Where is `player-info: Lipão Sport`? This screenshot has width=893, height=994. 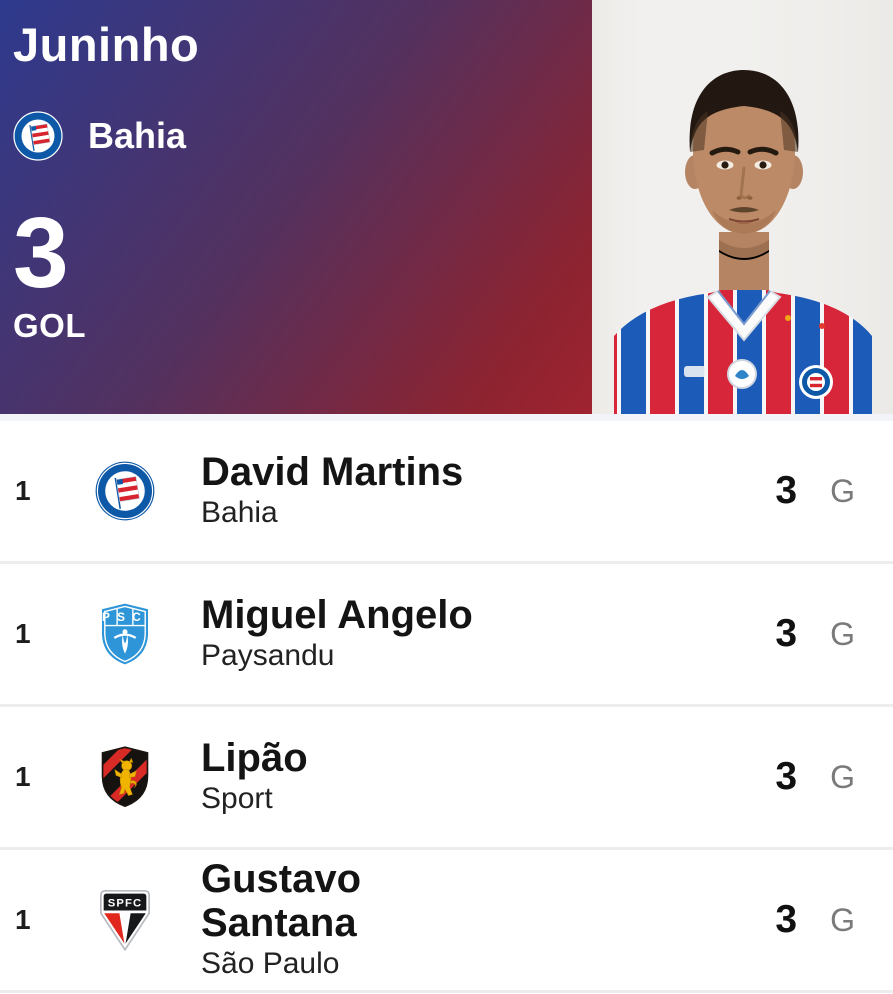 player-info: Lipão Sport is located at coordinates (351, 777).